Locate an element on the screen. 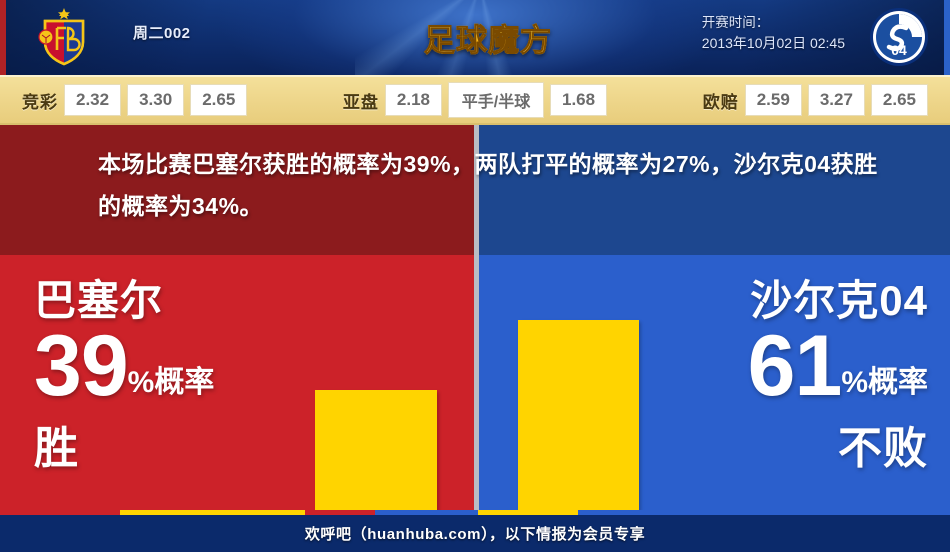  kickoff-time: 开赛时间： 2013年10月02日 02:45 is located at coordinates (773, 33).